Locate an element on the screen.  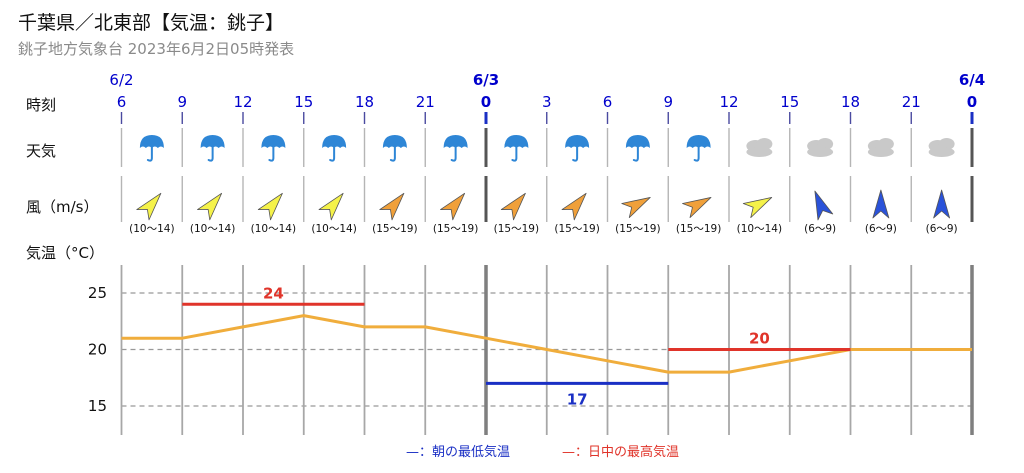
hour-tick-label: 6 is located at coordinates (122, 102).